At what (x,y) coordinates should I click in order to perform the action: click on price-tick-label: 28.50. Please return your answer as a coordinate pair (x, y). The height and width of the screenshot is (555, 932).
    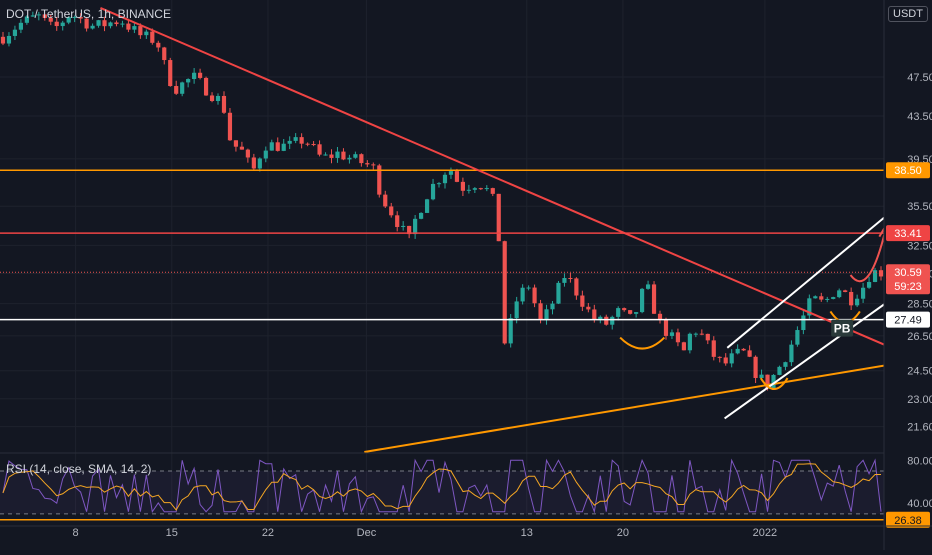
    Looking at the image, I should click on (919, 305).